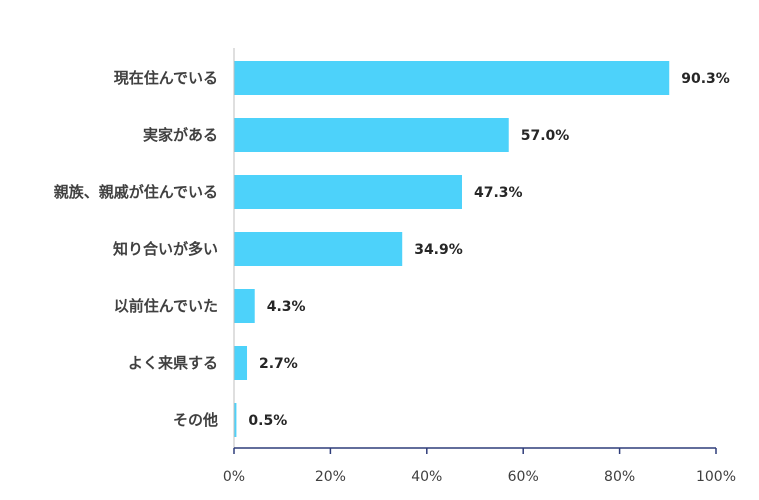  I want to click on value-label-2: 47.3%, so click(498, 193).